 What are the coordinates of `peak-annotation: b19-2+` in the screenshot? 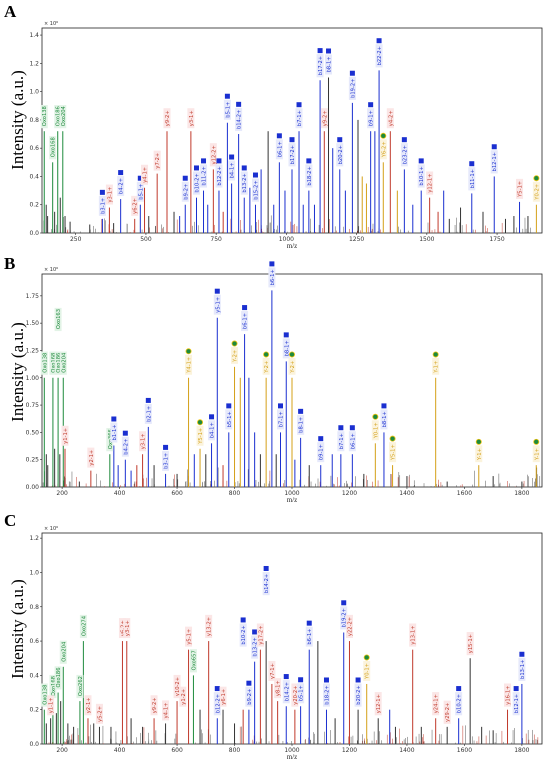 It's located at (344, 615).